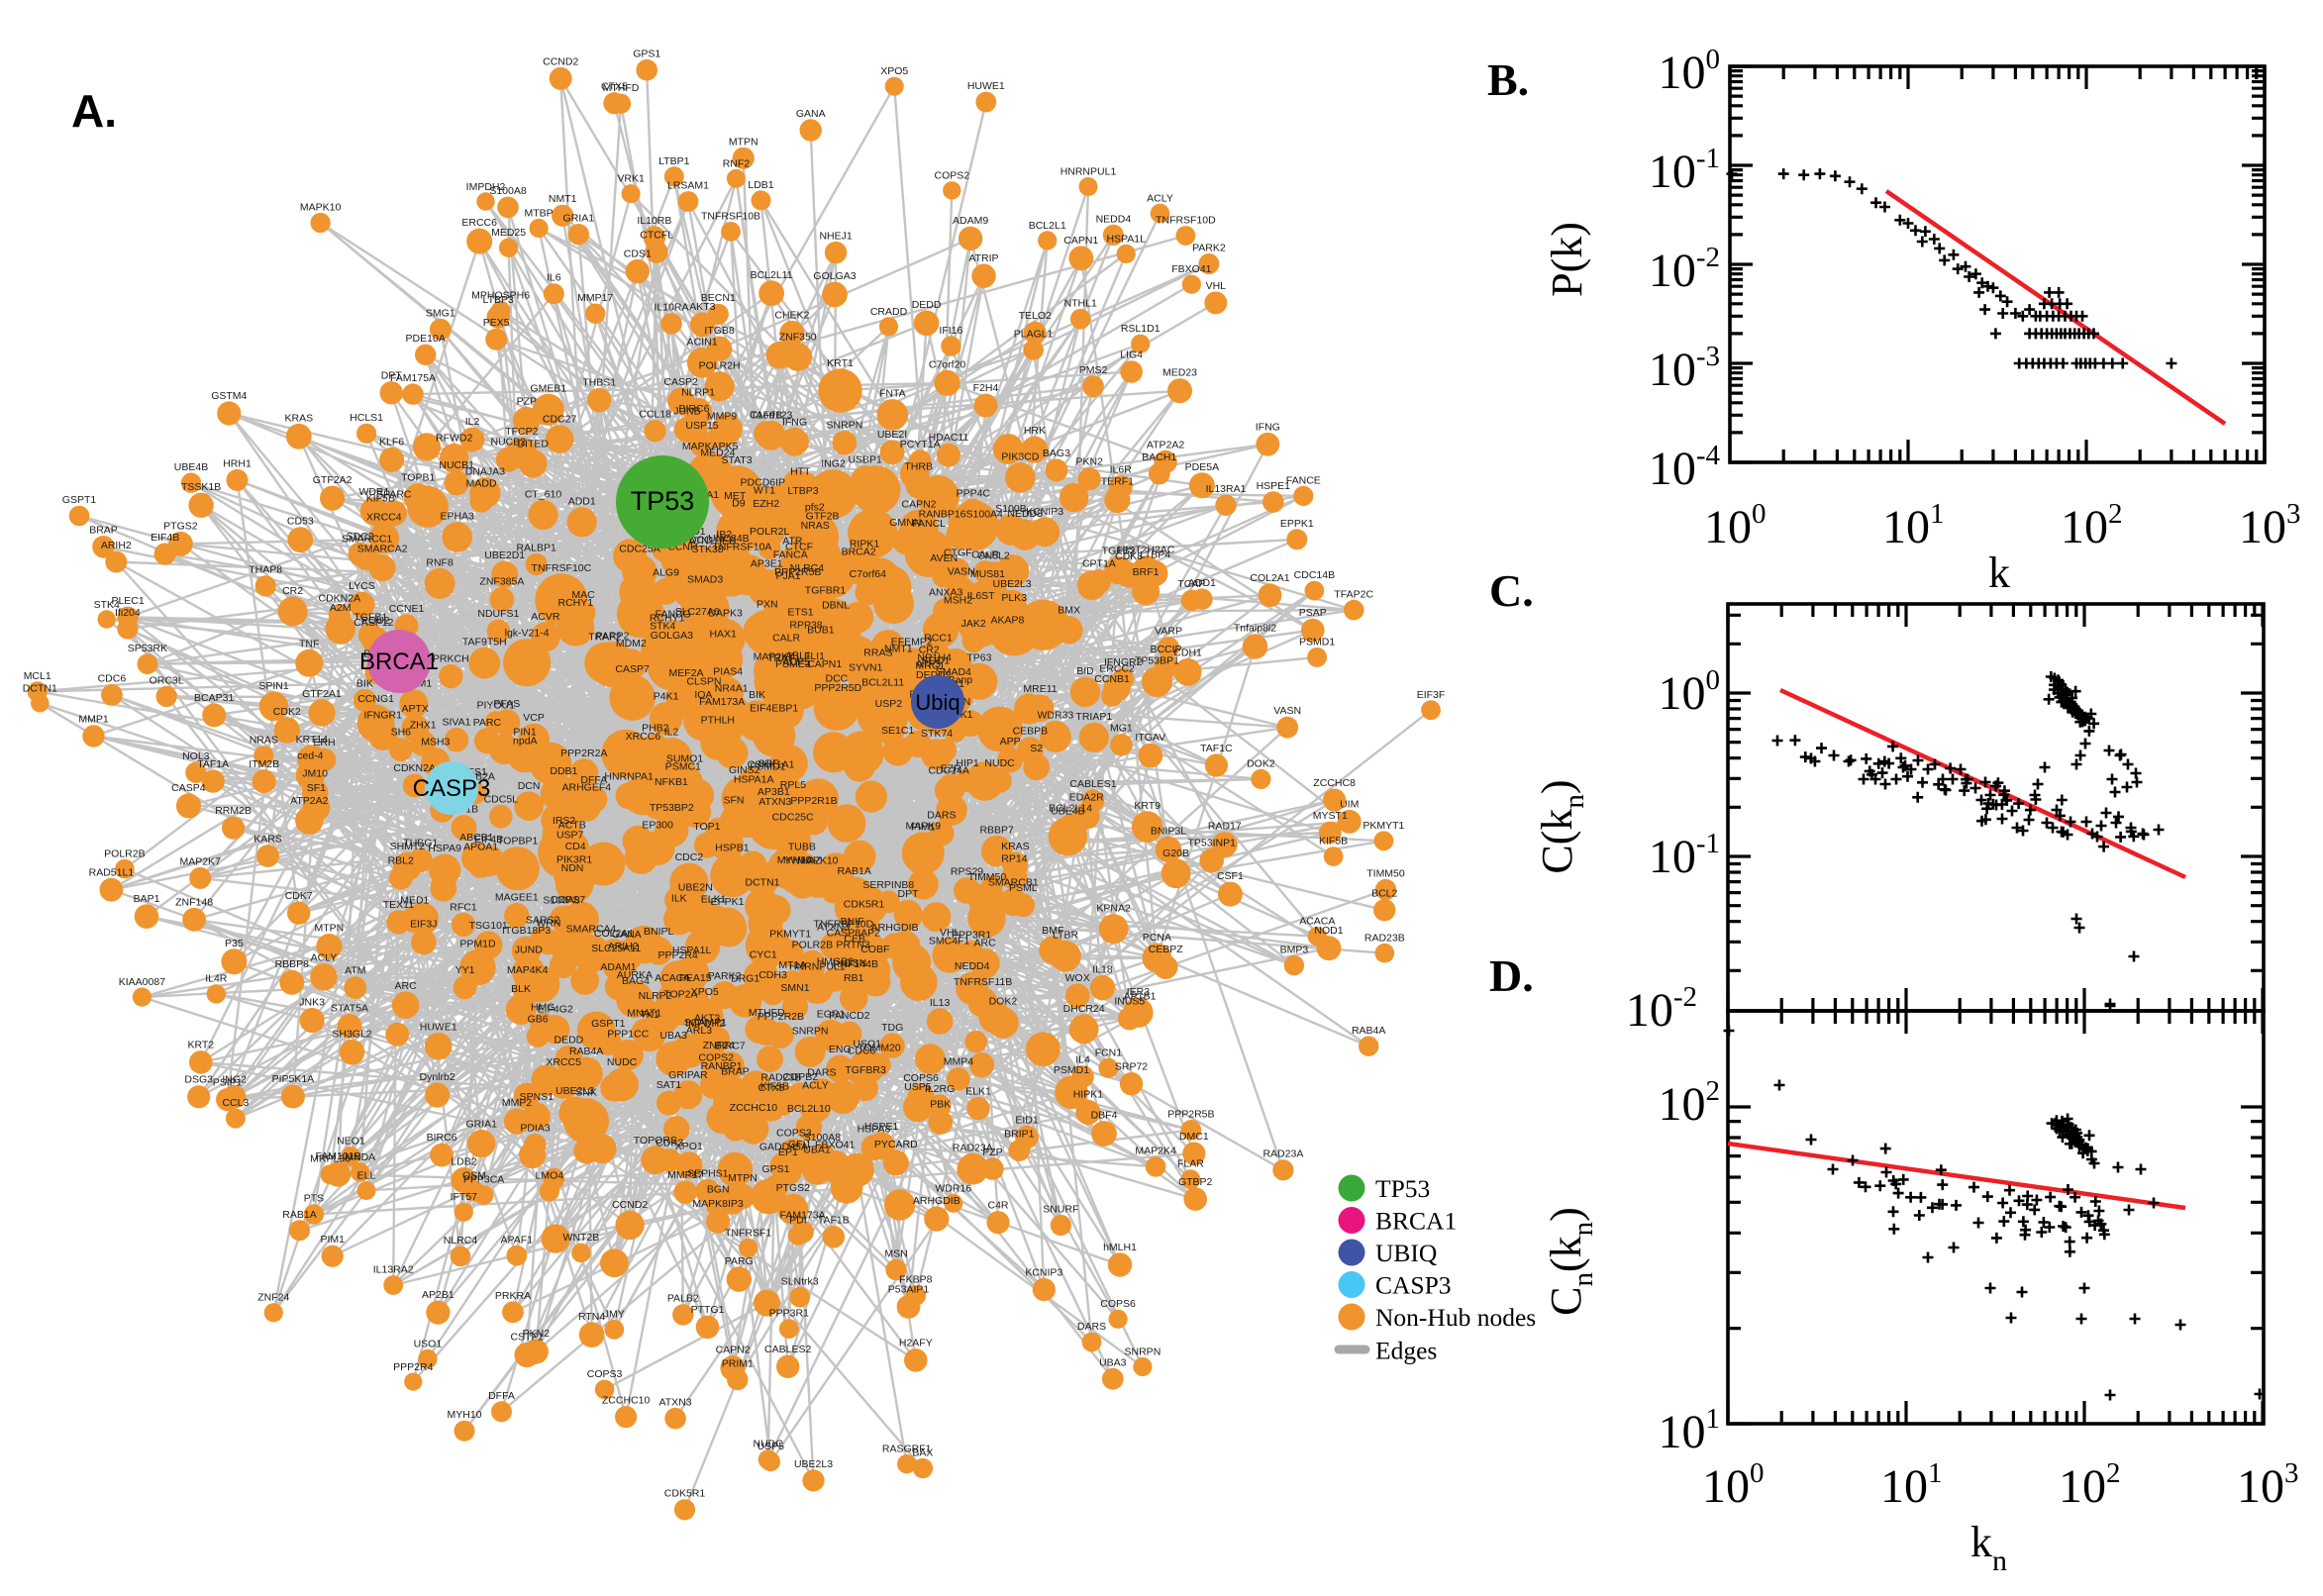 The image size is (2323, 1596). Describe the element at coordinates (330, 1159) in the screenshot. I see `svg-text: MRPL36` at that location.